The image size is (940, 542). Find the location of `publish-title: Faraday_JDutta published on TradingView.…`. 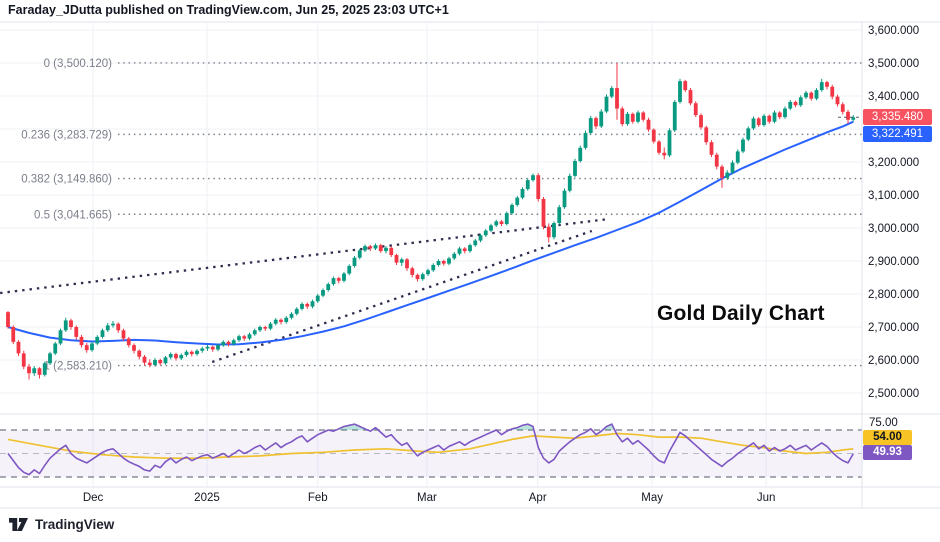

publish-title: Faraday_JDutta published on TradingView.… is located at coordinates (228, 10).